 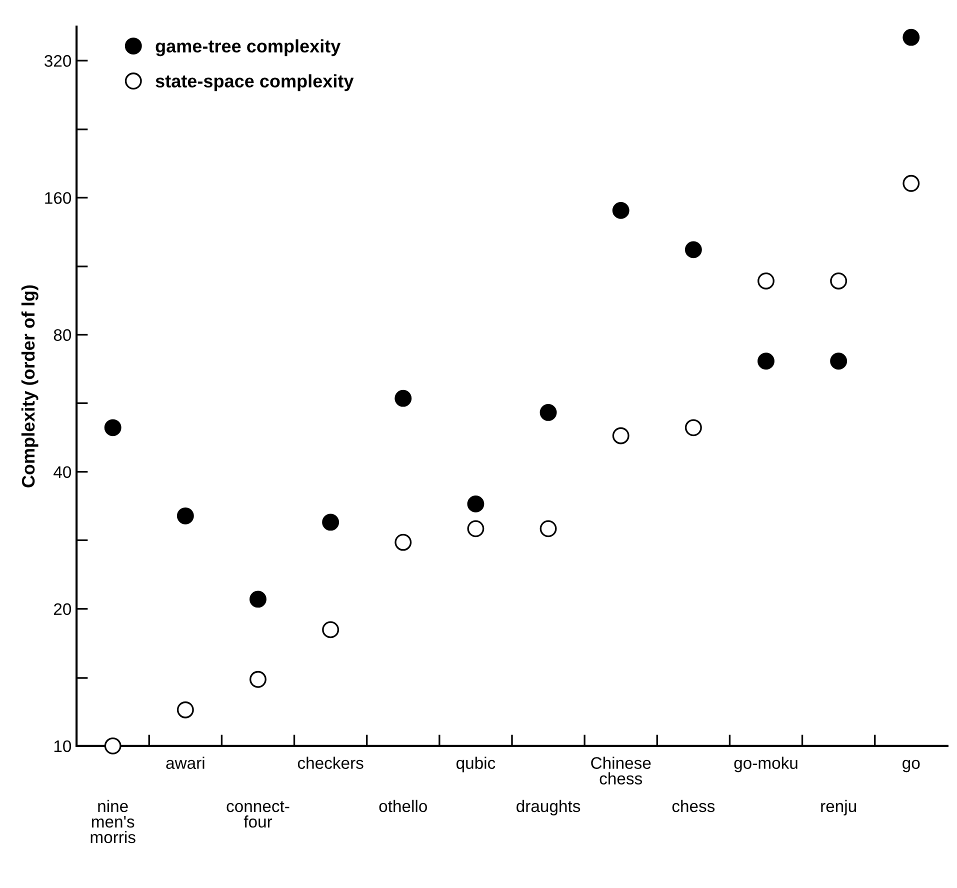 I want to click on y-tick-label: 20, so click(x=63, y=609).